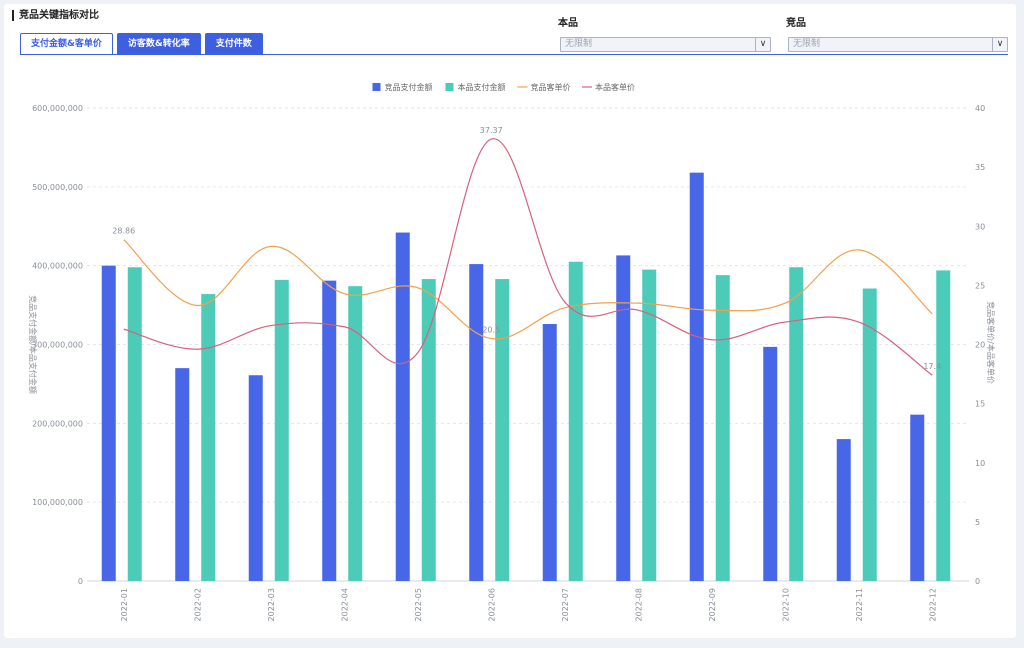 This screenshot has width=1024, height=648. What do you see at coordinates (528, 289) in the screenshot?
I see `series-line` at bounding box center [528, 289].